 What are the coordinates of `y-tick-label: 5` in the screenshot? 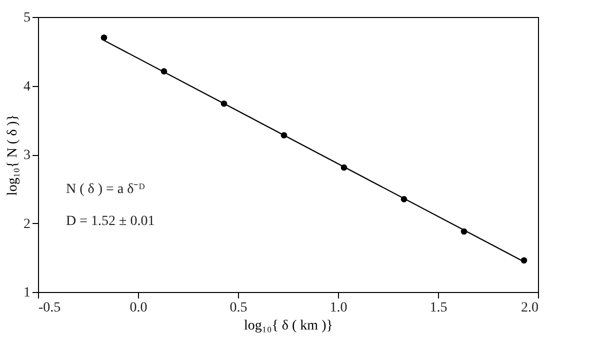 It's located at (27, 18).